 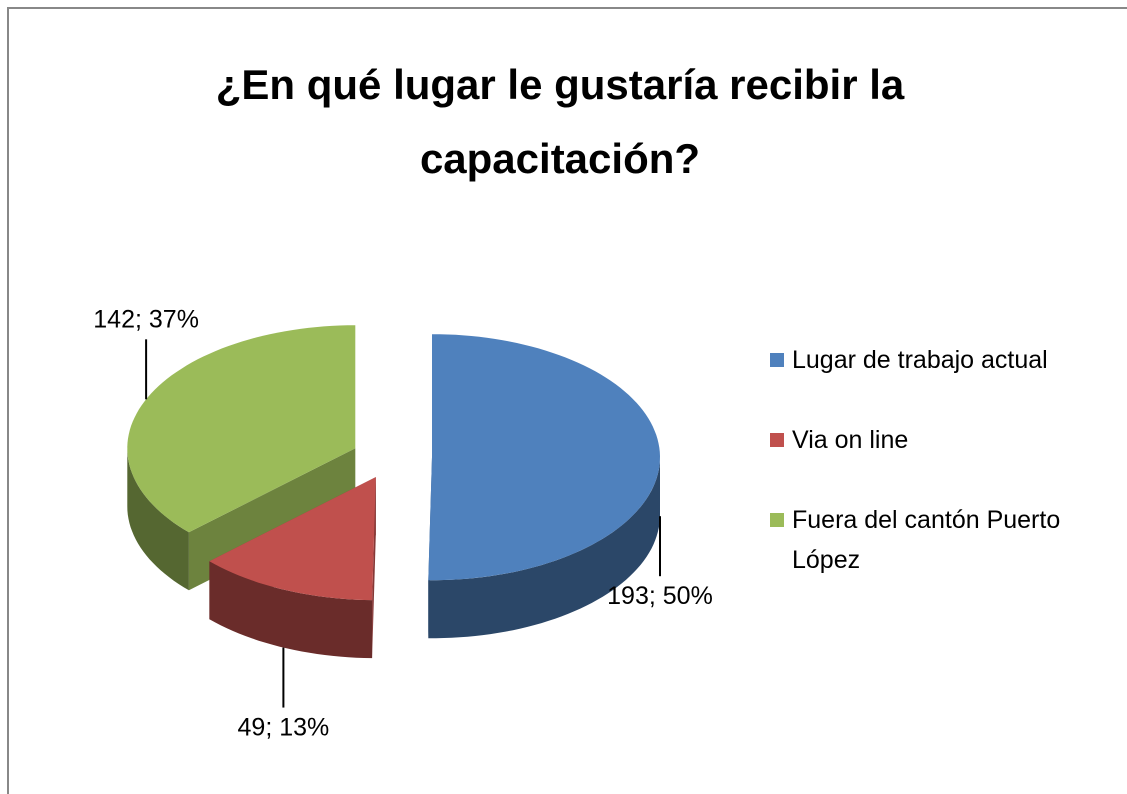 I want to click on legend-label: Lugar de trabajo actual, so click(x=920, y=360).